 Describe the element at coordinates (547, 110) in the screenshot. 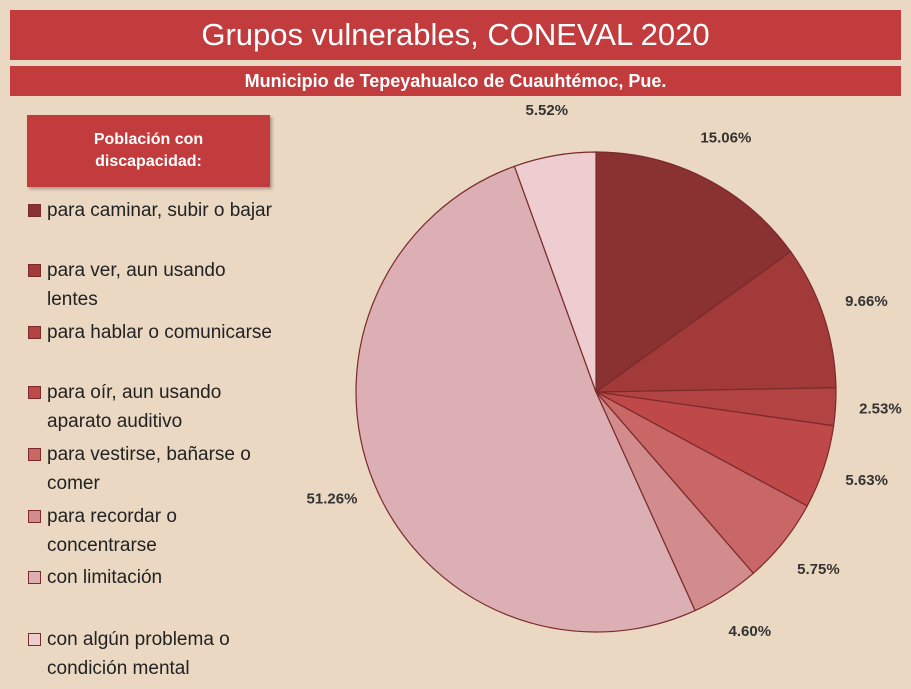

I see `data-label: 5.52%` at that location.